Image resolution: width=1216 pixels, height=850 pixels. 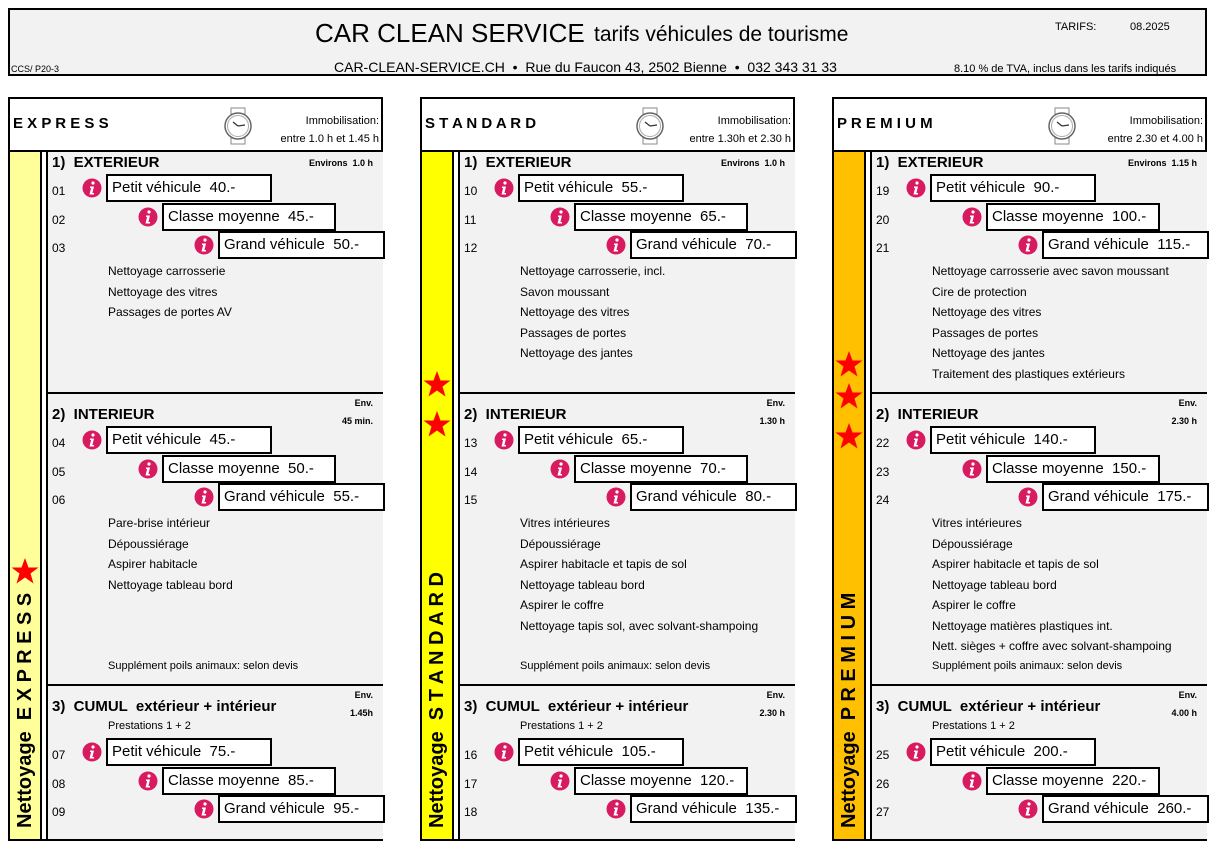 I want to click on price-option: Petit véhicule 105.-, so click(x=601, y=752).